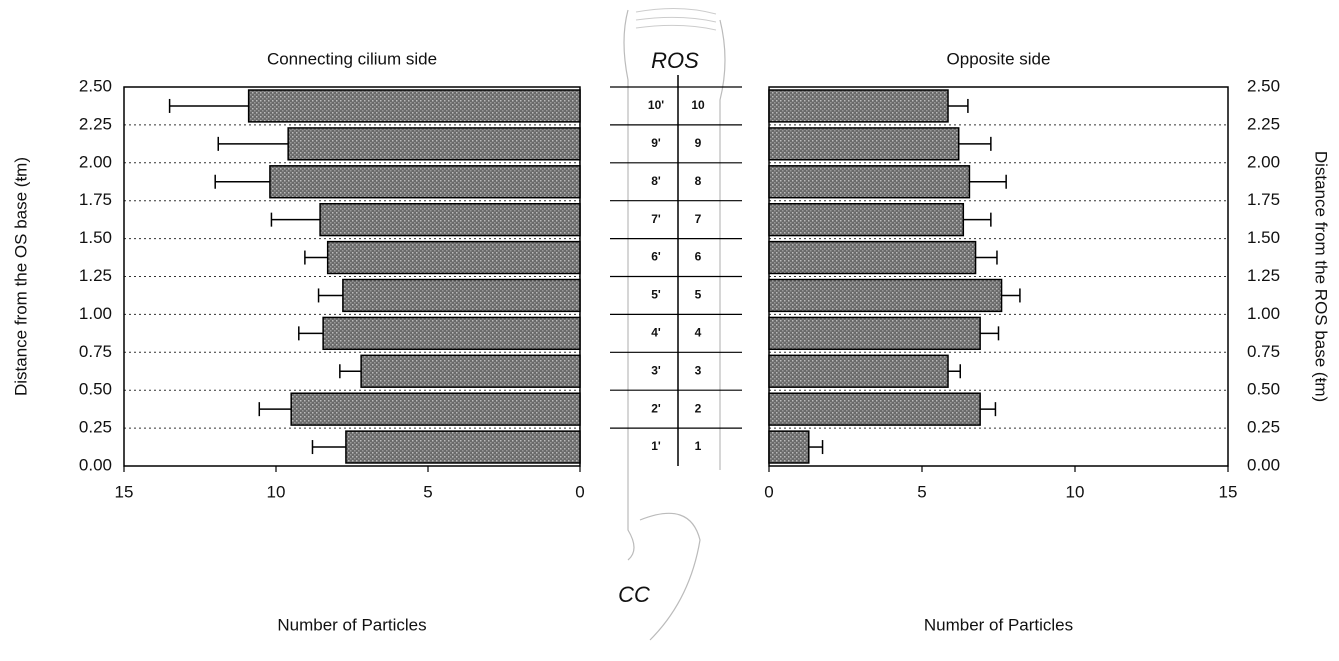  Describe the element at coordinates (1321, 276) in the screenshot. I see `y-axis-label: Distance from the ROS base (ŧm)` at that location.